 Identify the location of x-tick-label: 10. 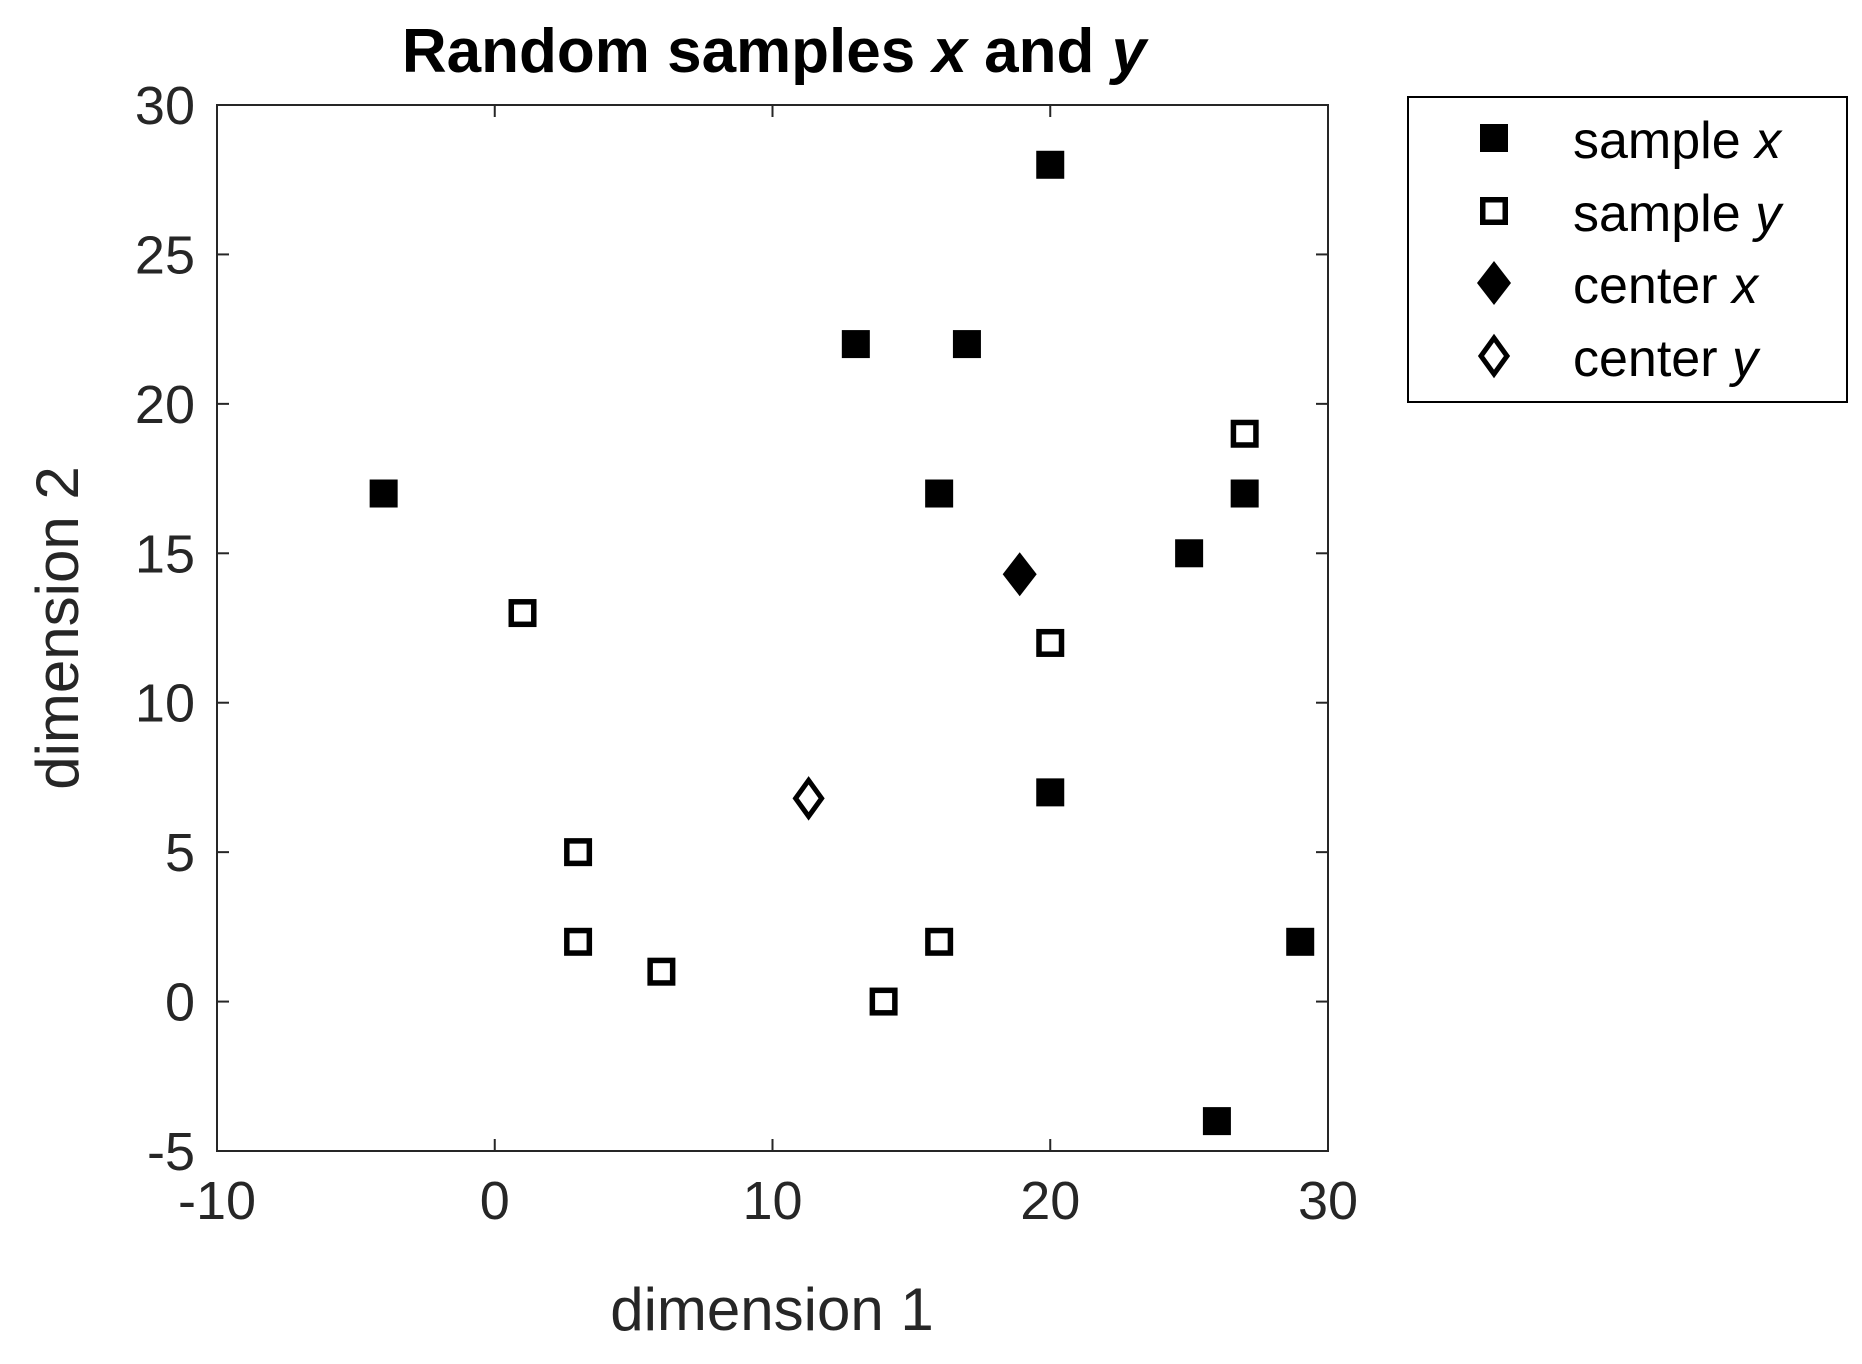
(772, 1201).